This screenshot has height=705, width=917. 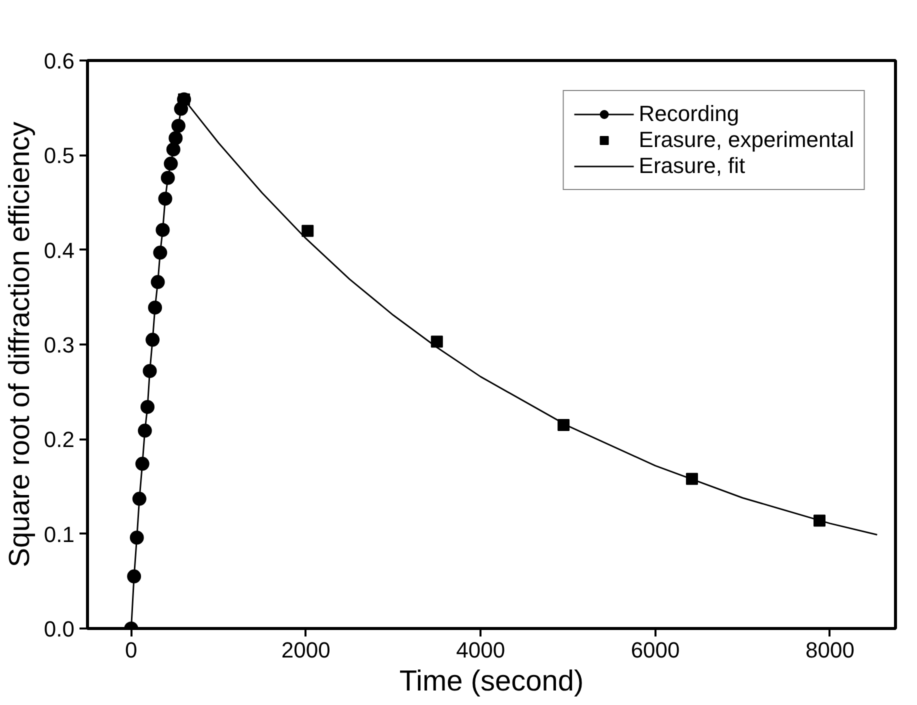 I want to click on y-tick-label: 0.2, so click(x=59, y=439).